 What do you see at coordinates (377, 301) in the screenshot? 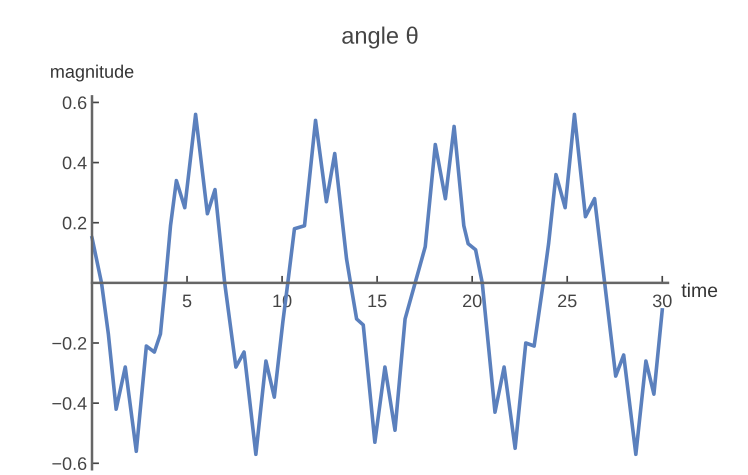
I see `x-tick-label: 15` at bounding box center [377, 301].